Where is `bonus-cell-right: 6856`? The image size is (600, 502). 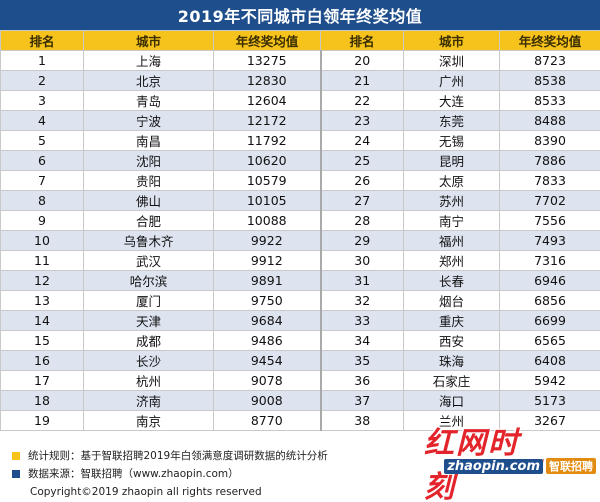
bonus-cell-right: 6856 is located at coordinates (549, 300).